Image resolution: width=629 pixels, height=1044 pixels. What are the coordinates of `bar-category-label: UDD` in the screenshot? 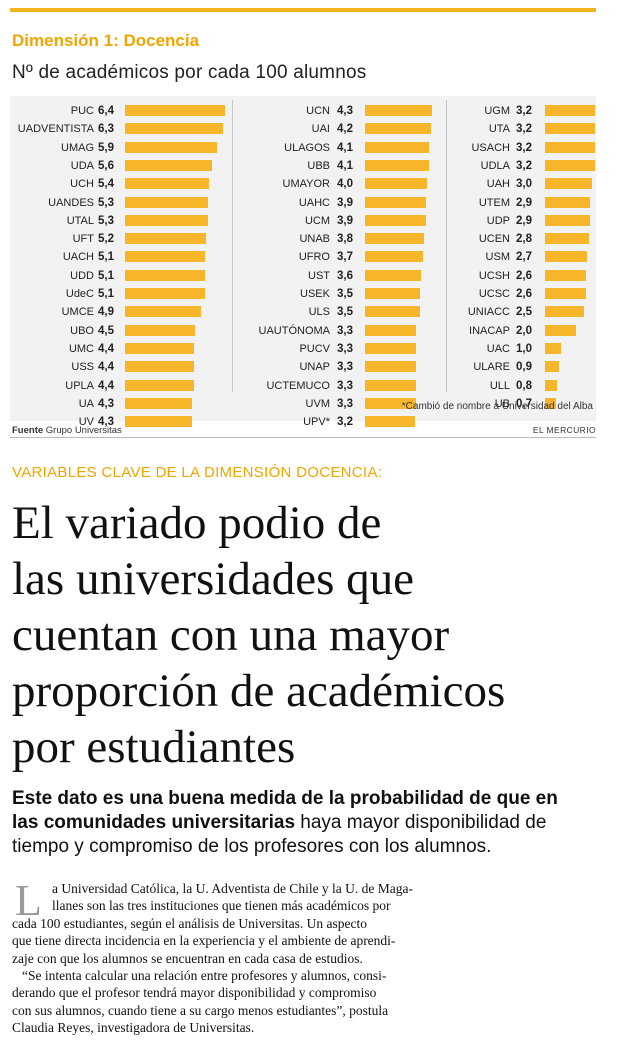 It's located at (82, 275).